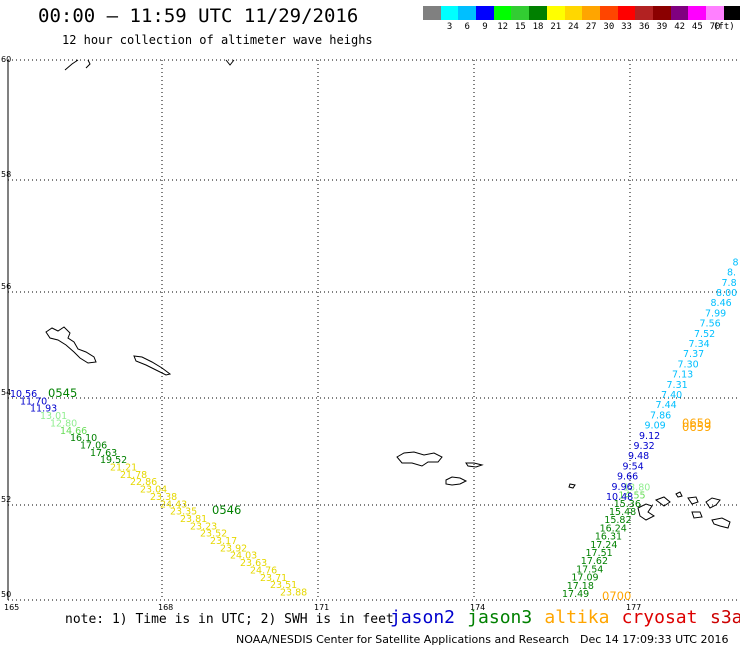 This screenshot has height=650, width=740. What do you see at coordinates (627, 477) in the screenshot?
I see `swh-value: 9.66` at bounding box center [627, 477].